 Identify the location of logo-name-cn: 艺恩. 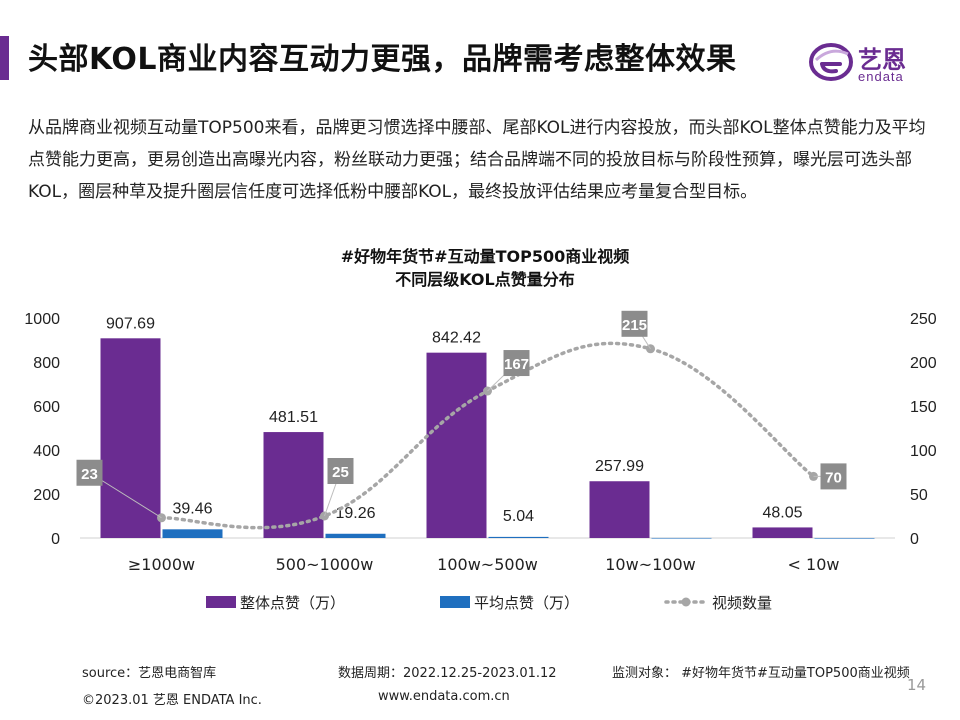
(882, 60).